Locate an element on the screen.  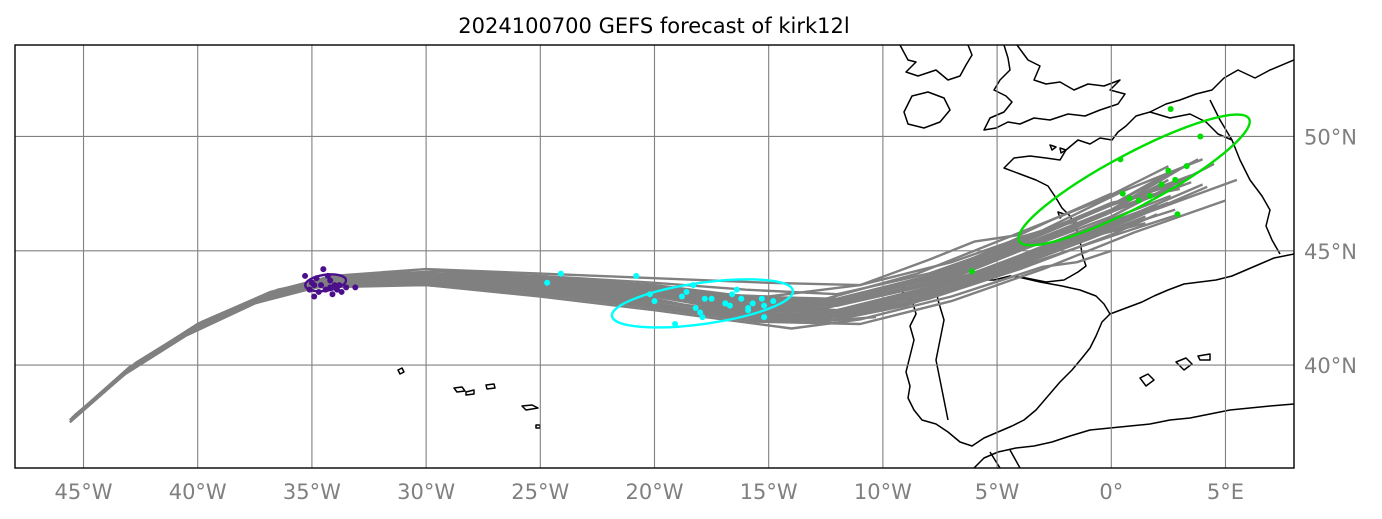
border-spain-france is located at coordinates (1062, 295).